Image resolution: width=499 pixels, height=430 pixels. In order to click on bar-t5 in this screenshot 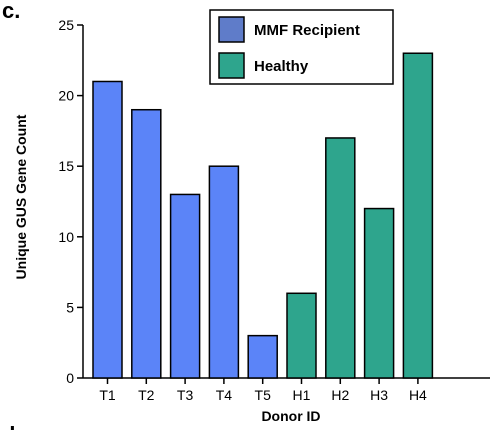, I will do `click(262, 356)`.